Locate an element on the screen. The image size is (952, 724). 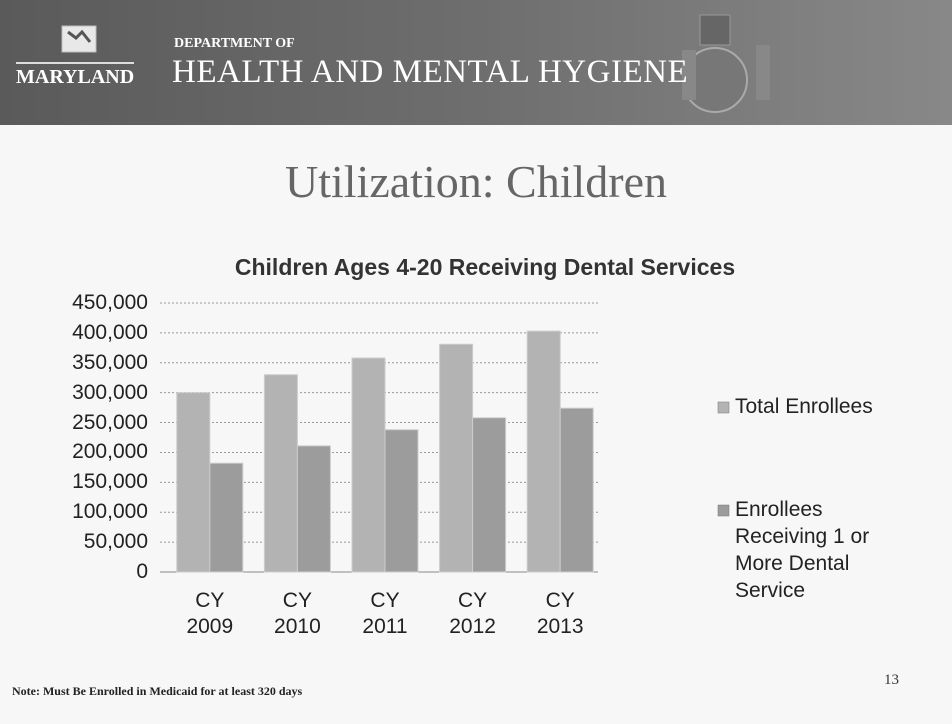
y-tick-label: 100,000 is located at coordinates (110, 512).